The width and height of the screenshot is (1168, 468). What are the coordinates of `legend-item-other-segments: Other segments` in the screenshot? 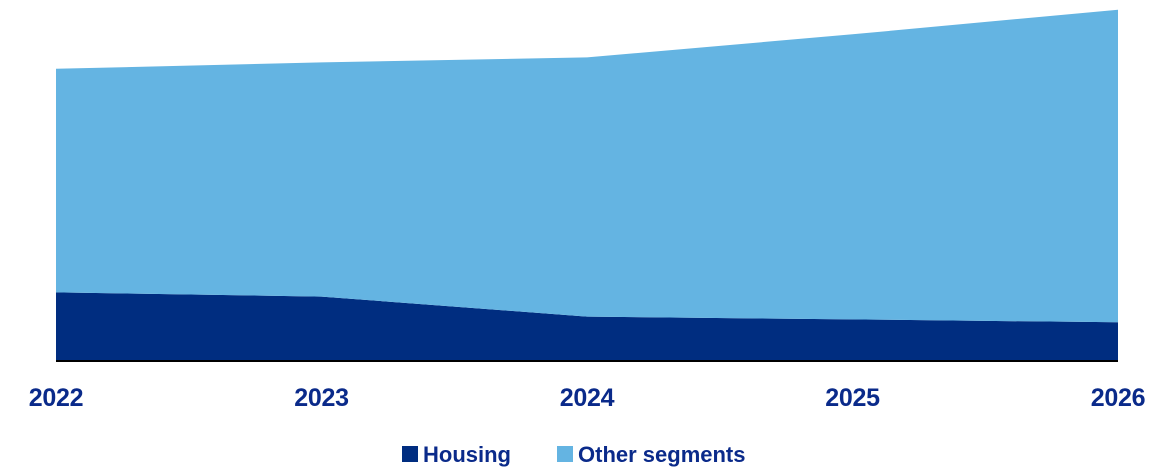 It's located at (651, 454).